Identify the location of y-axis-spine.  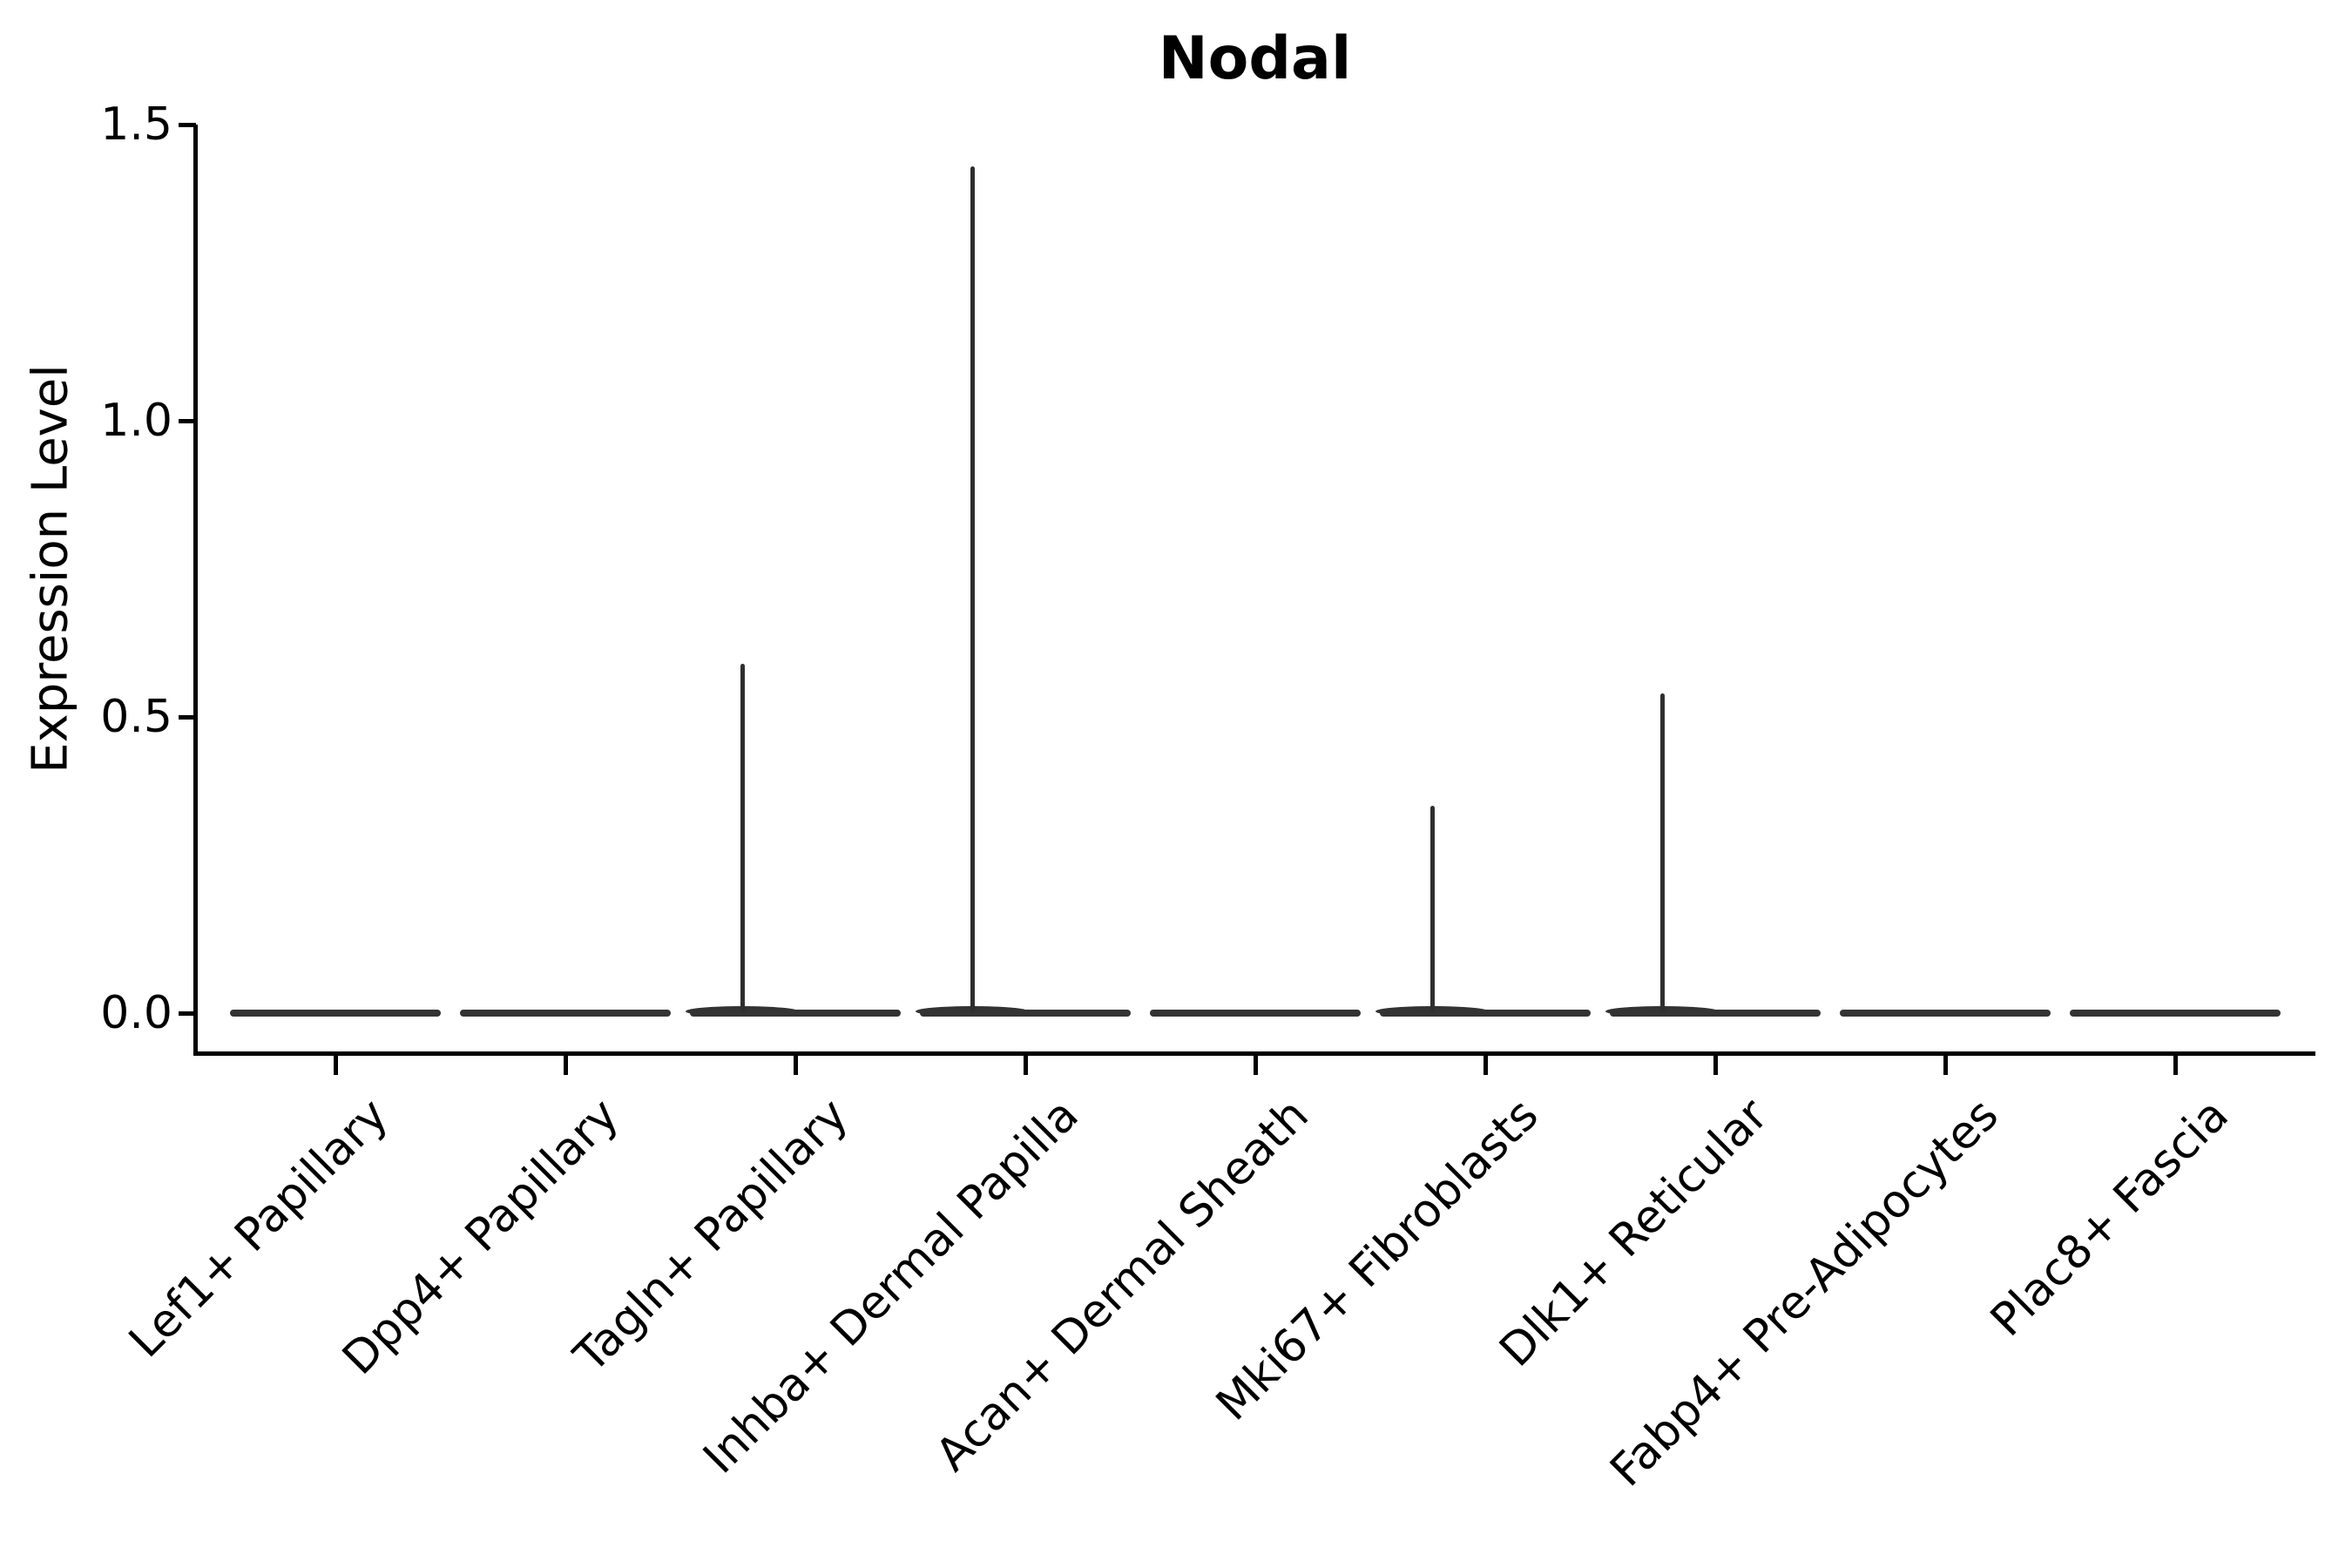
(195, 590).